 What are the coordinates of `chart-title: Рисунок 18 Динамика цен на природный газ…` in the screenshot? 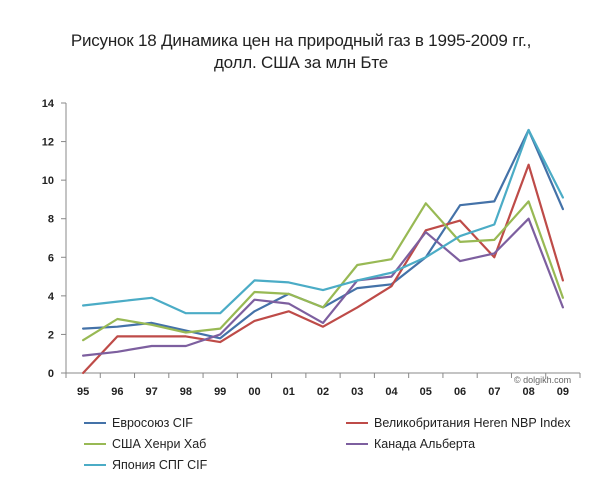 It's located at (301, 52).